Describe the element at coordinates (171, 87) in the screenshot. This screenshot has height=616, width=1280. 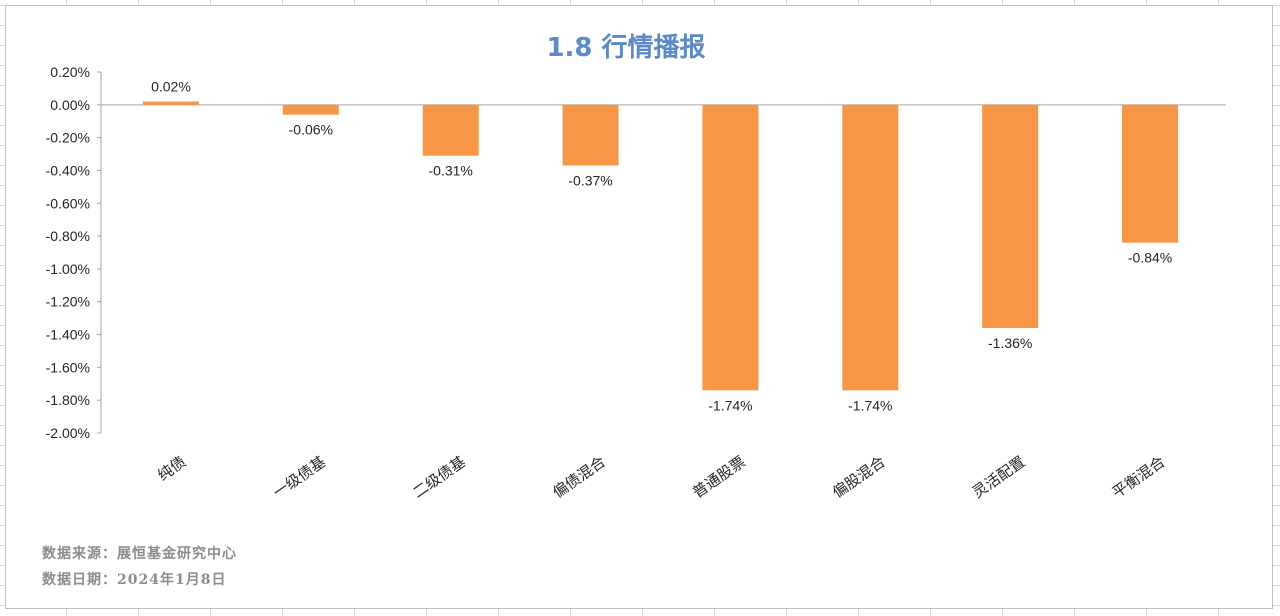
I see `data-label: 0.02%` at that location.